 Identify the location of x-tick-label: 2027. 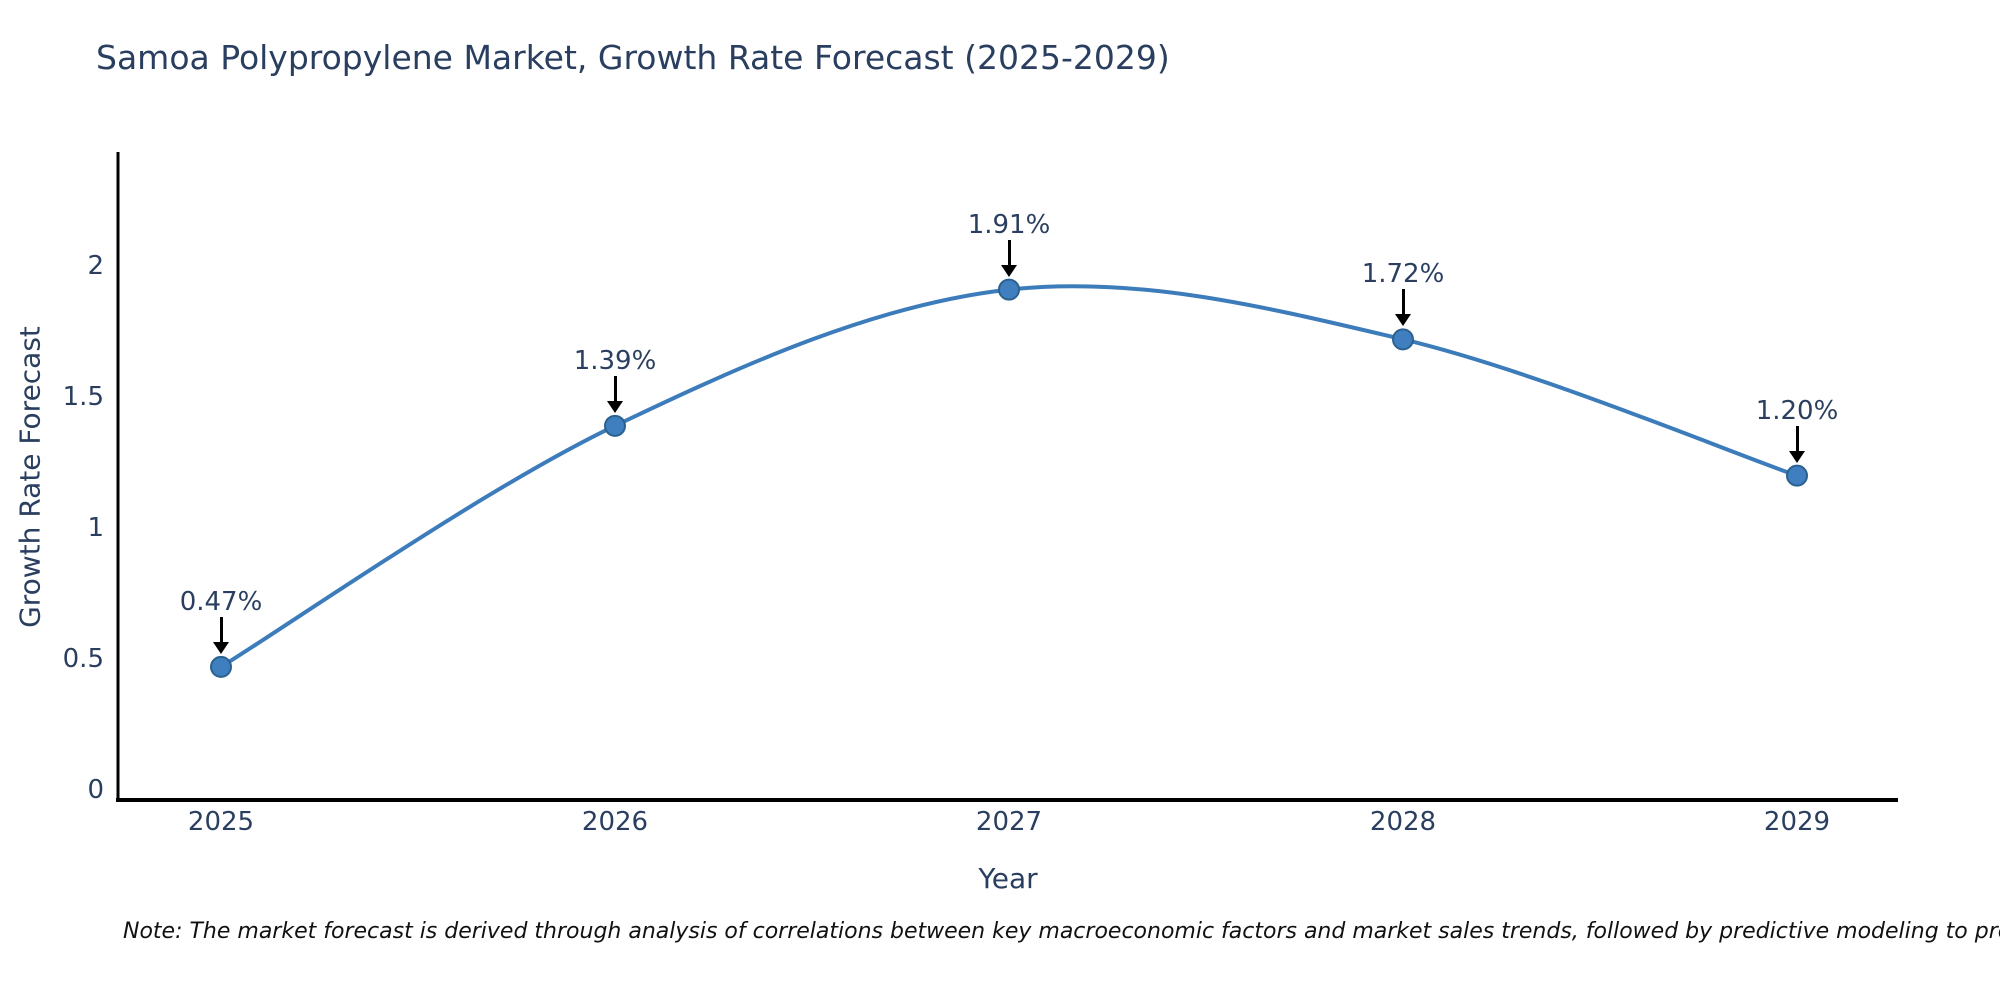
(1009, 822).